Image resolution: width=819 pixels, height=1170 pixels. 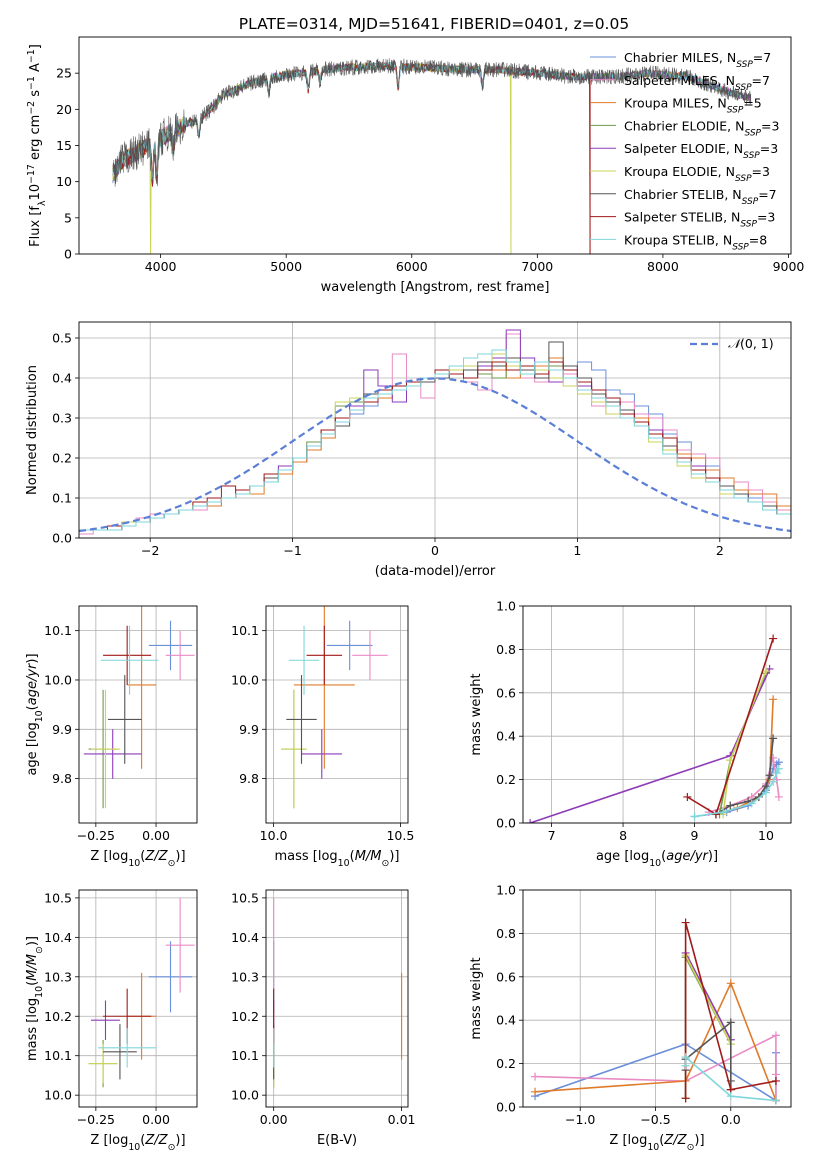 What do you see at coordinates (435, 455) in the screenshot?
I see `normal-curve` at bounding box center [435, 455].